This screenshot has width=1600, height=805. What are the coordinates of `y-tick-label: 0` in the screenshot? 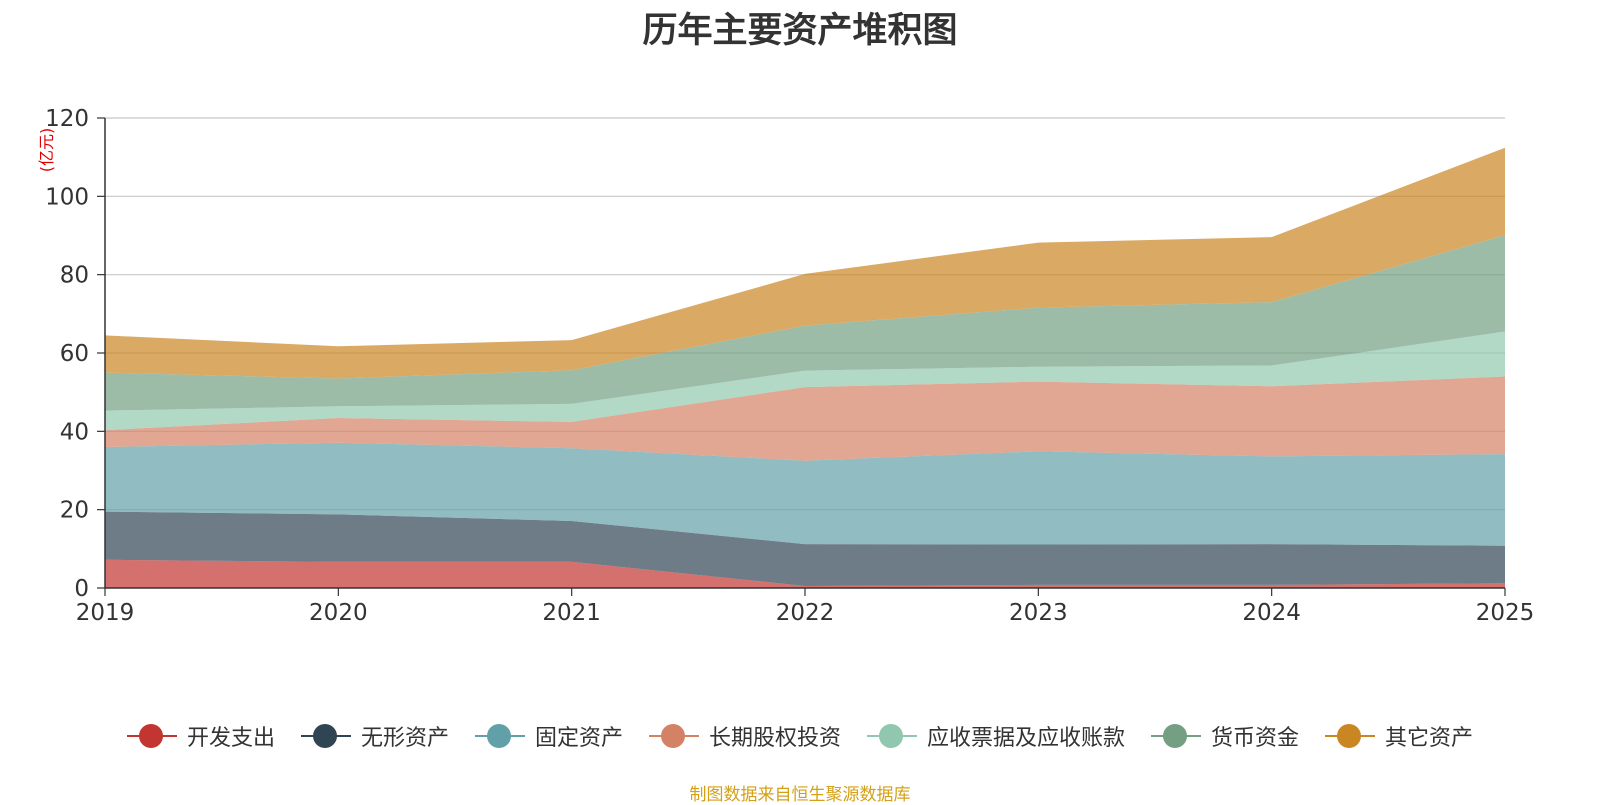 It's located at (81, 589).